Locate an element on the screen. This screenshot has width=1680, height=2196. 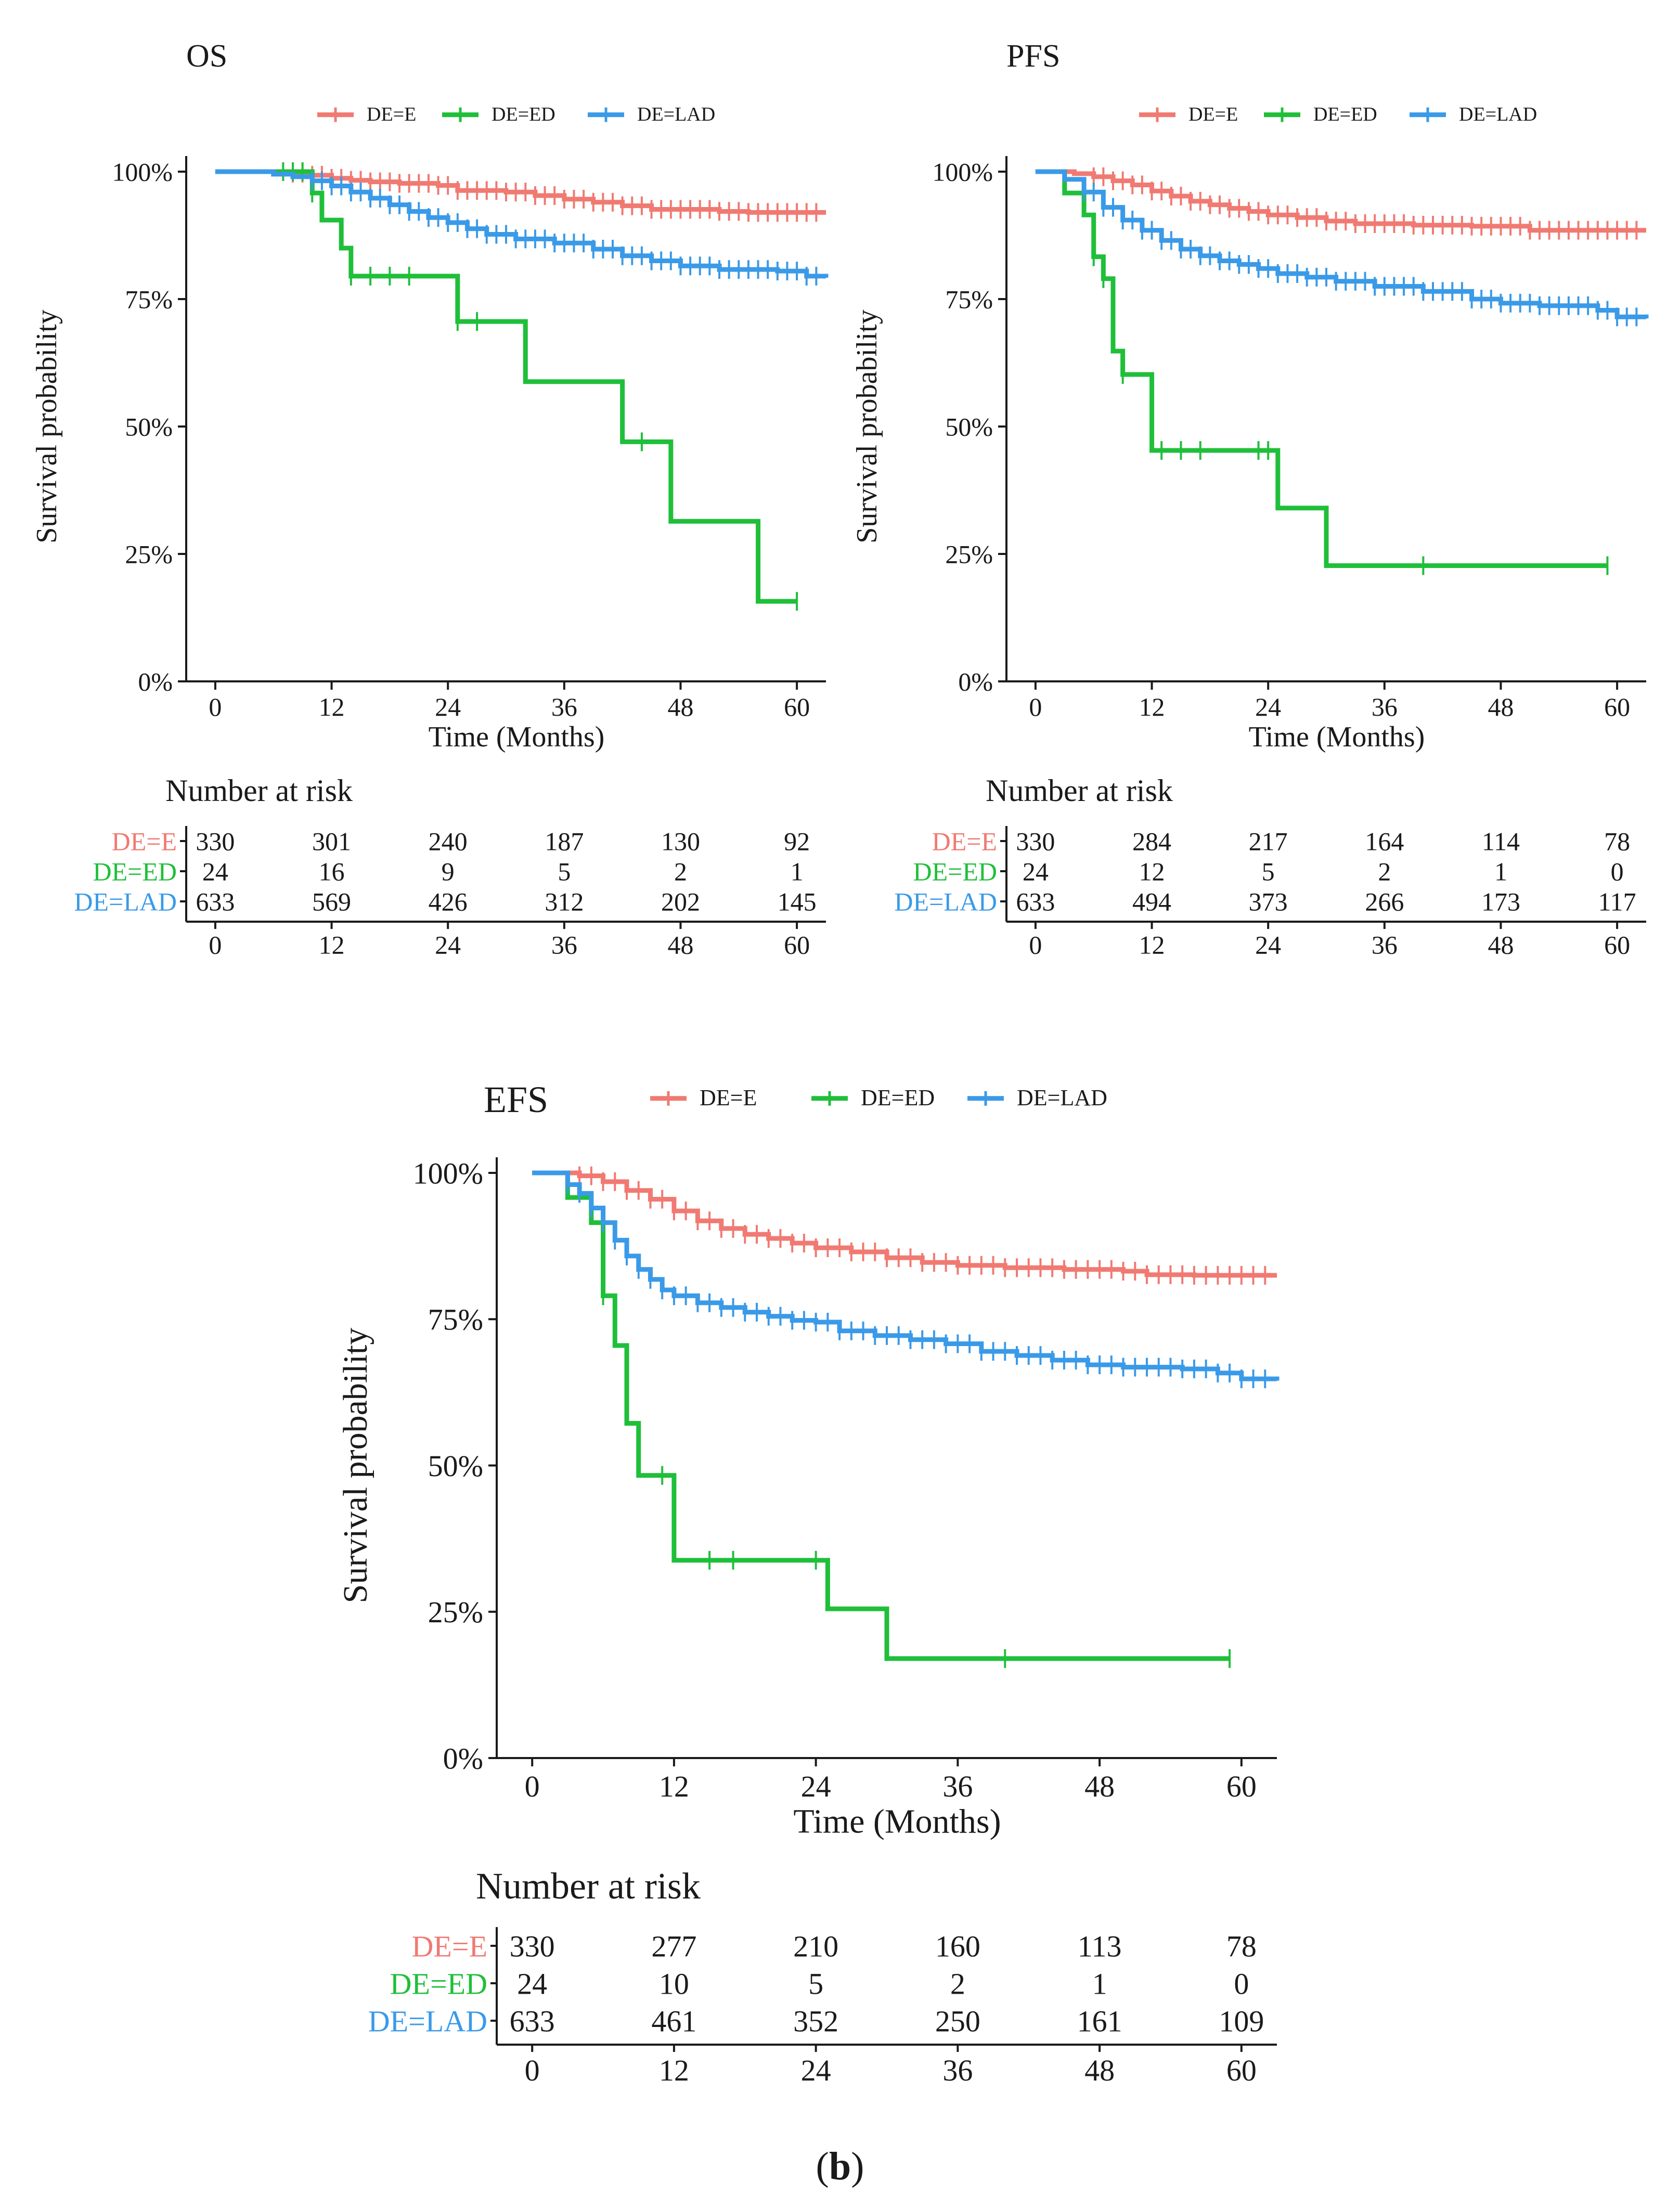
os-x-tick-label: 12 is located at coordinates (332, 706).